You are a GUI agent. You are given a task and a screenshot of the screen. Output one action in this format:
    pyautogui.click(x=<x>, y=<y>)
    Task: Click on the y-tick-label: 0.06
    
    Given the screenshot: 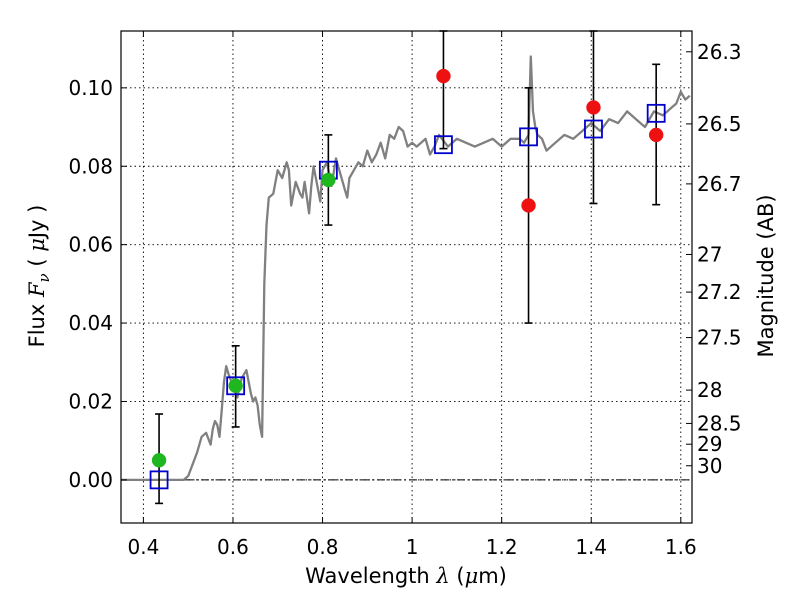 What is the action you would take?
    pyautogui.click(x=90, y=245)
    